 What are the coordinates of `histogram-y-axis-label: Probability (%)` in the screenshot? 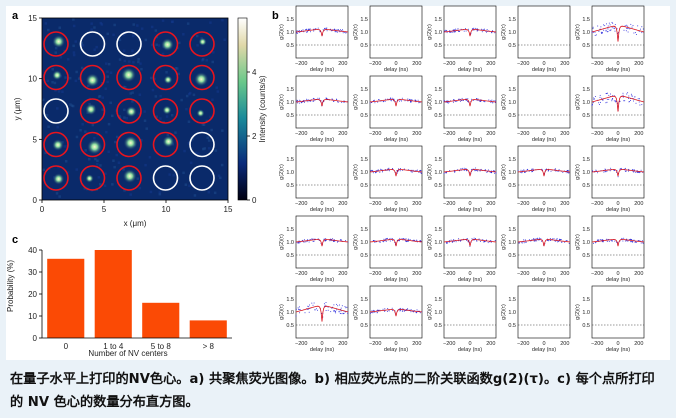 It's located at (10, 286).